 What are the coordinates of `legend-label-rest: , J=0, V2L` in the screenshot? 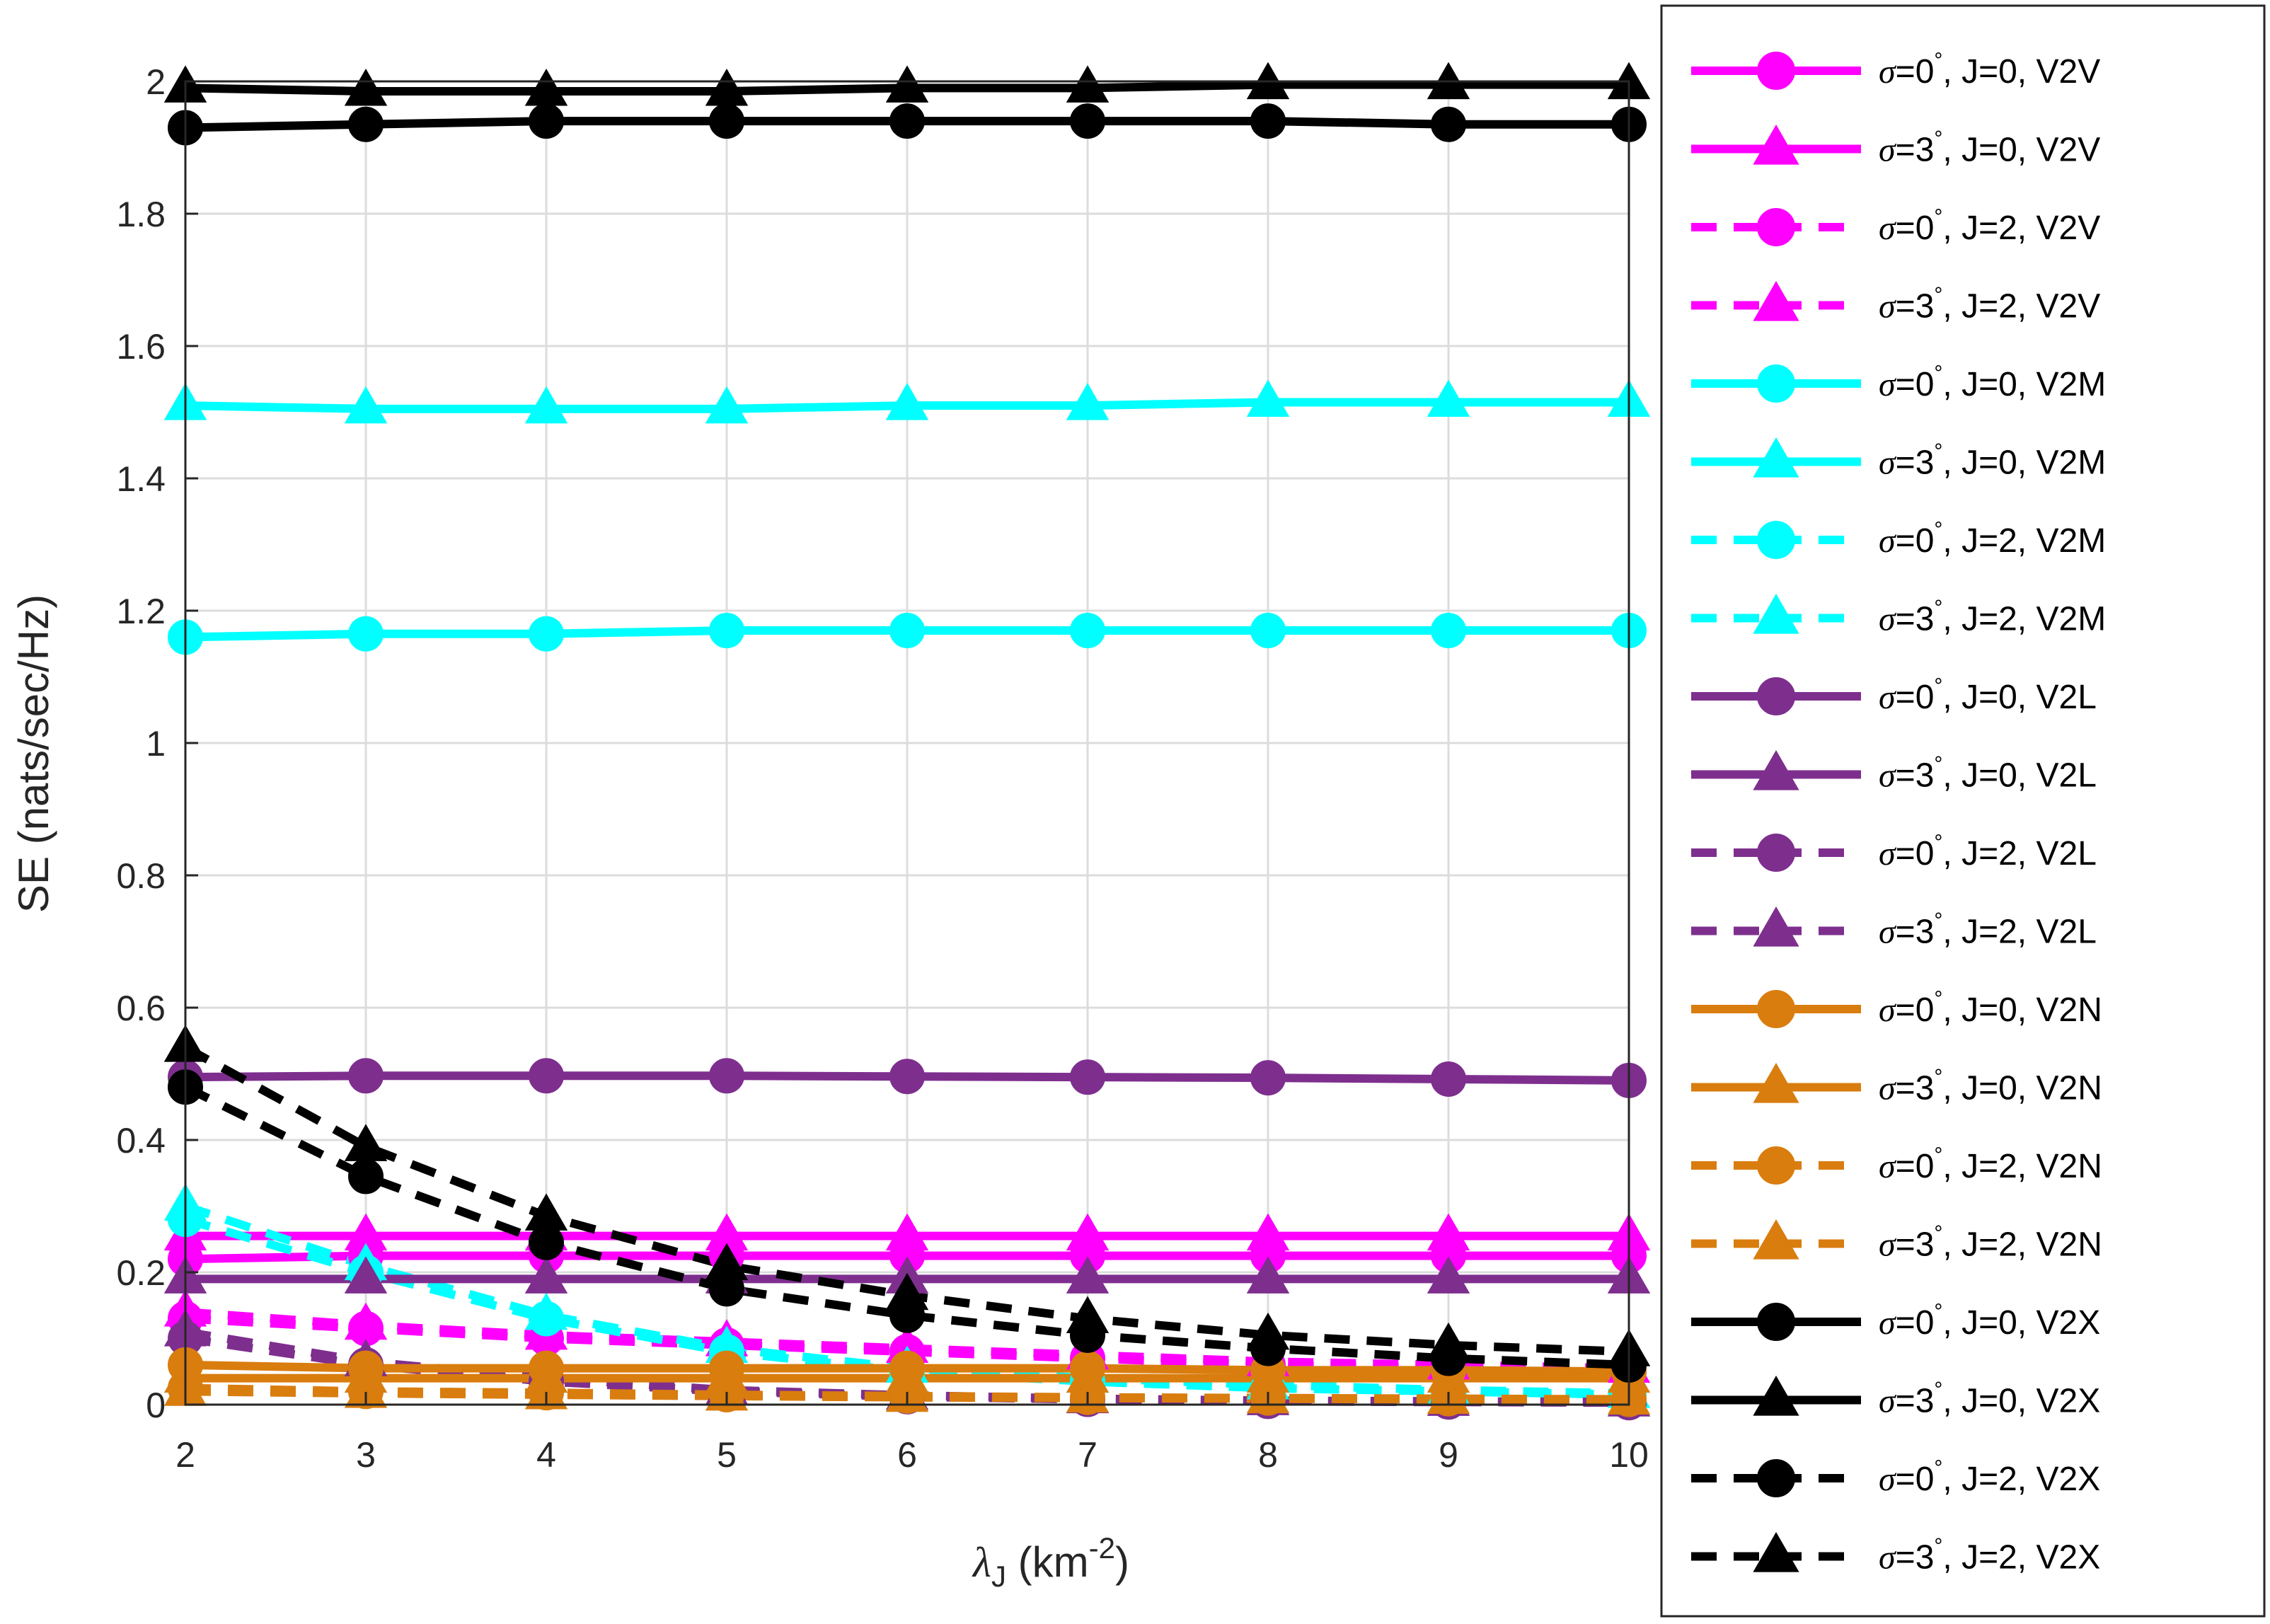 It's located at (2019, 776).